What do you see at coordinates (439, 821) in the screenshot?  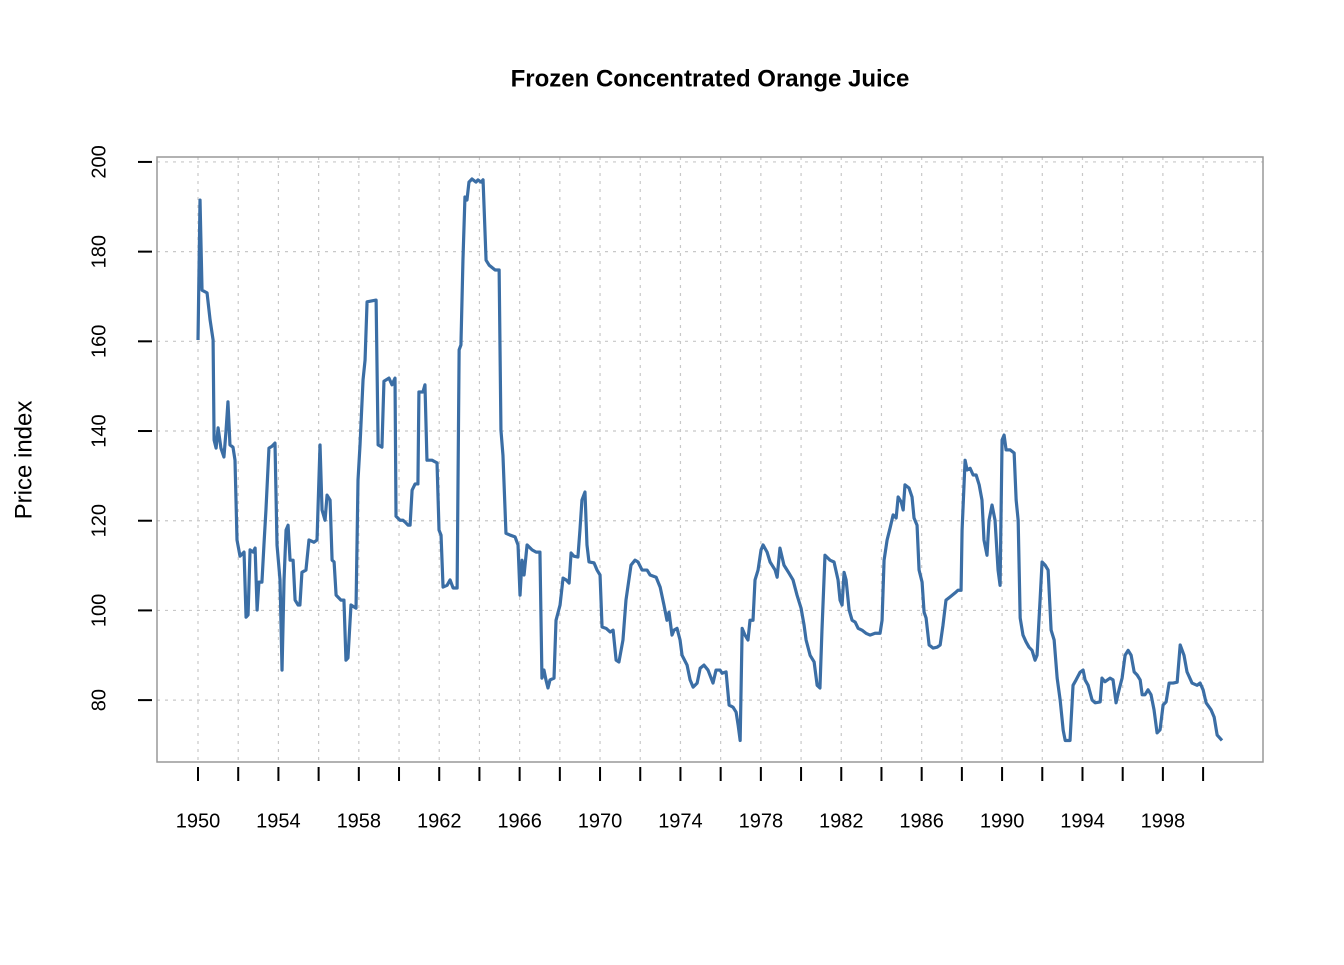 I see `x-tick-label: 1962` at bounding box center [439, 821].